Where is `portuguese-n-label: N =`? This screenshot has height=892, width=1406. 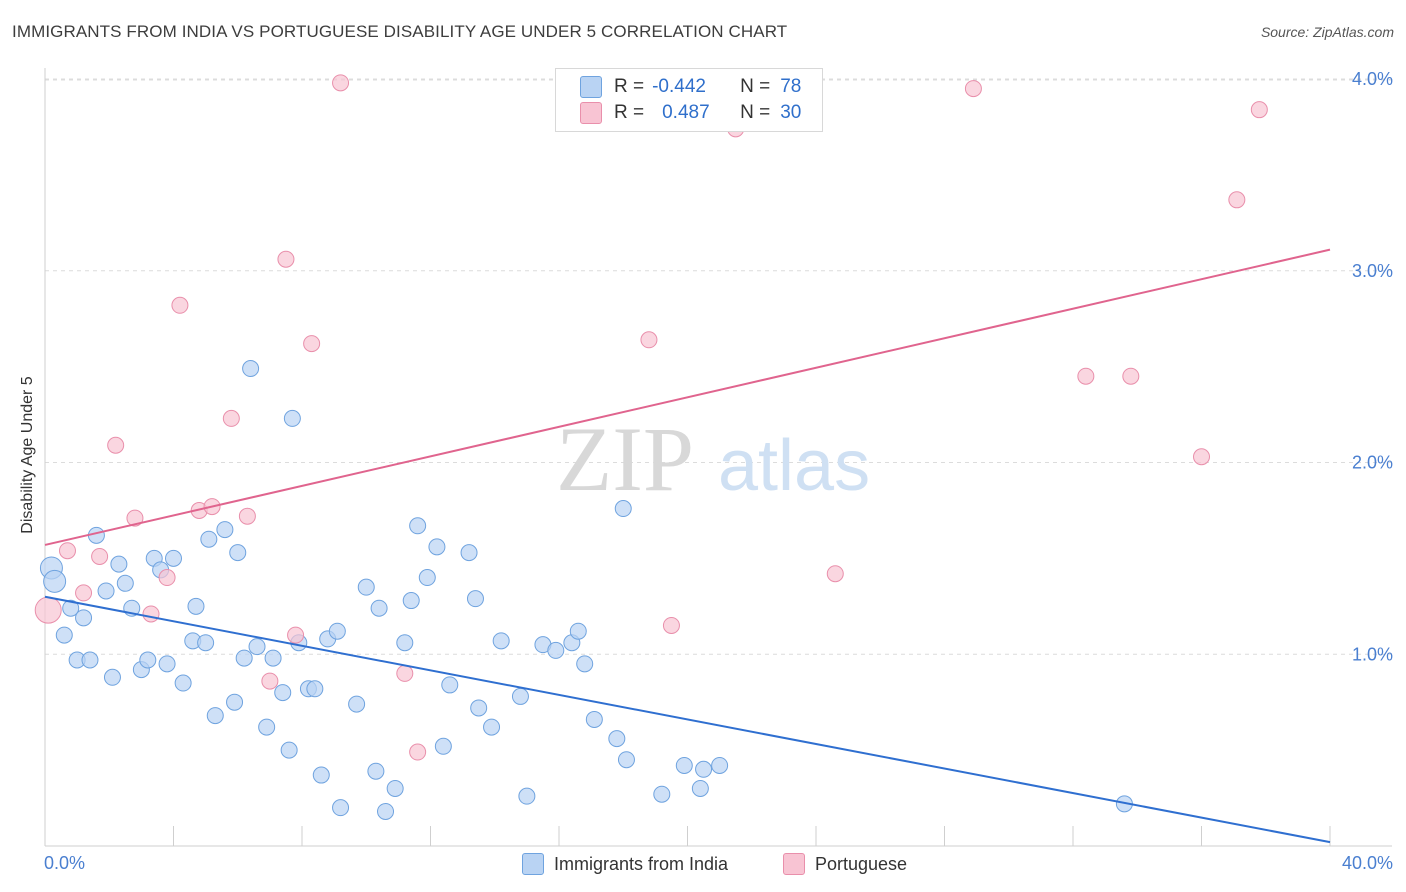
portuguese-n-label: N = is located at coordinates (755, 112).